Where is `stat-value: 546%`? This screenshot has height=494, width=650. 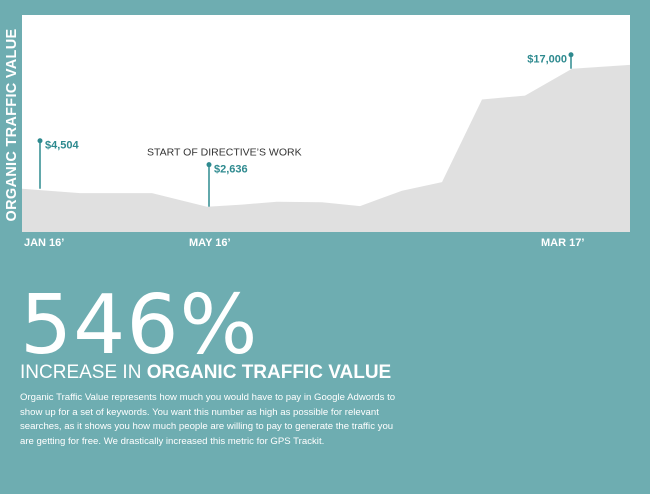 stat-value: 546% is located at coordinates (139, 325).